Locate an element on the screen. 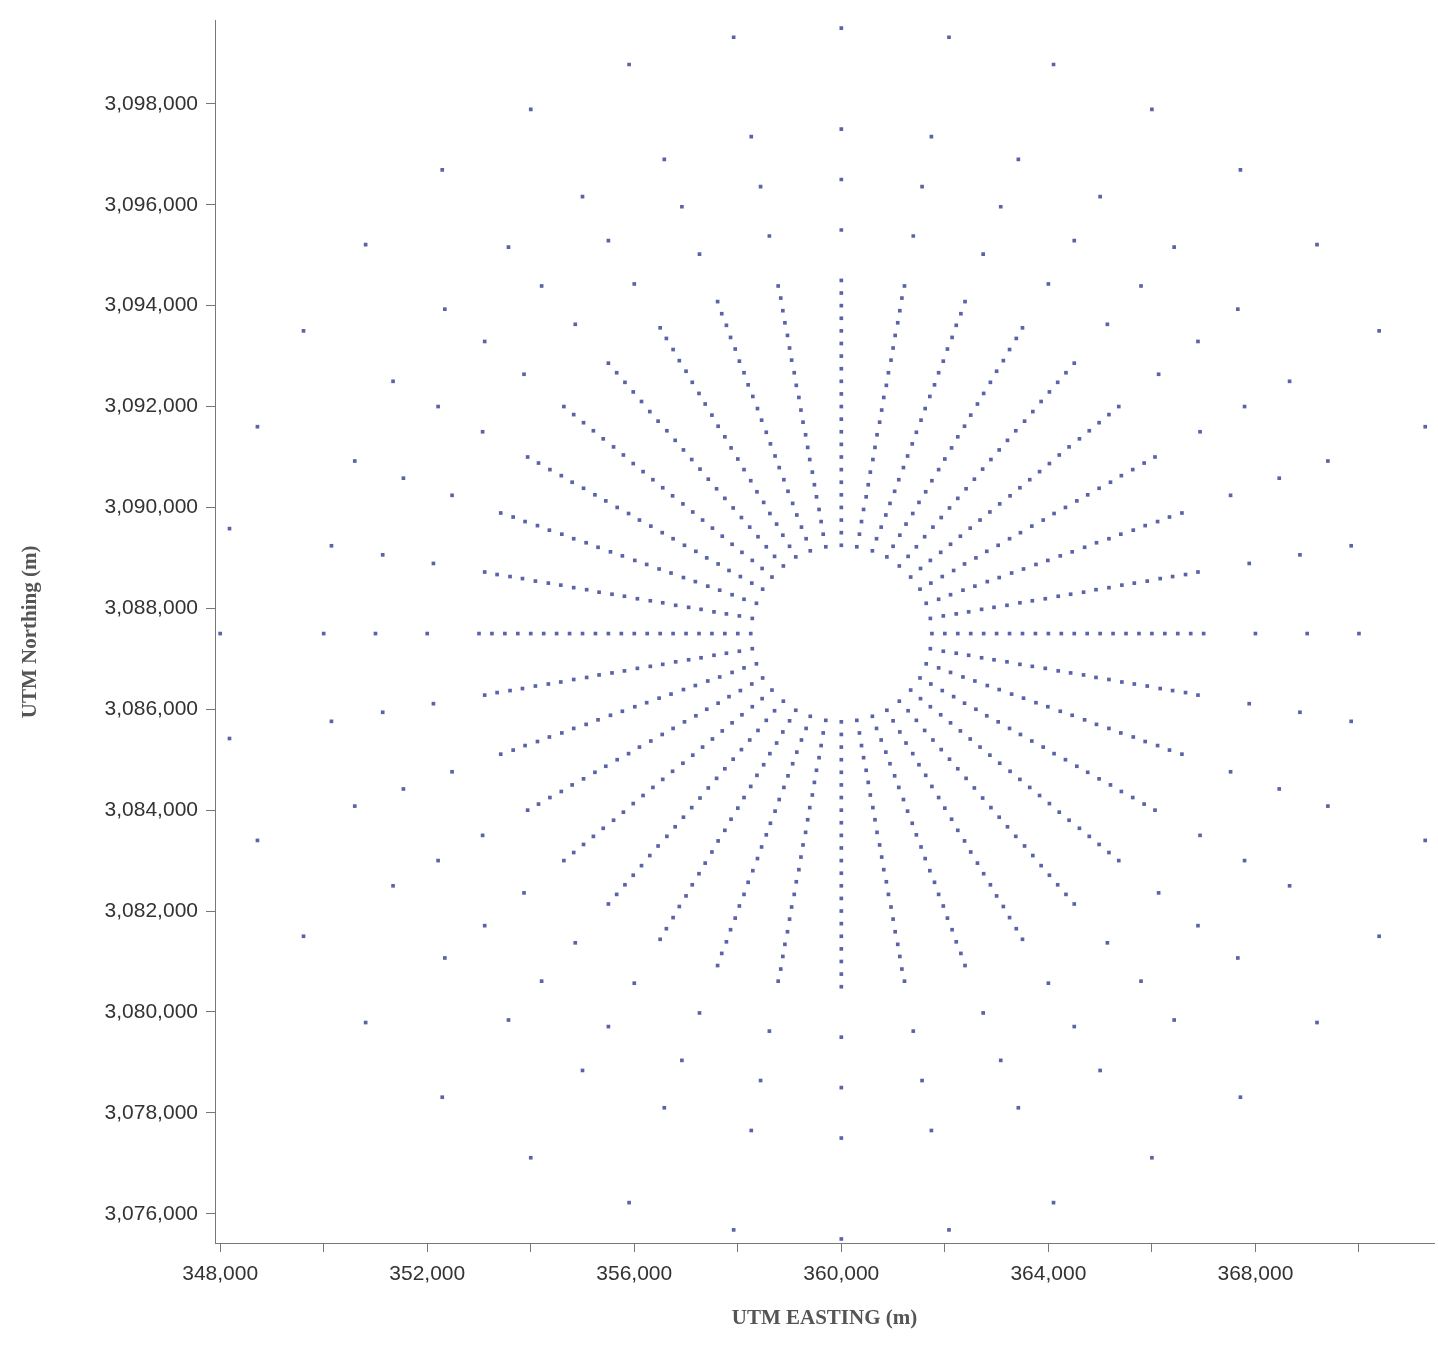 The width and height of the screenshot is (1438, 1345). y-tick-label: 3,098,000 is located at coordinates (151, 102).